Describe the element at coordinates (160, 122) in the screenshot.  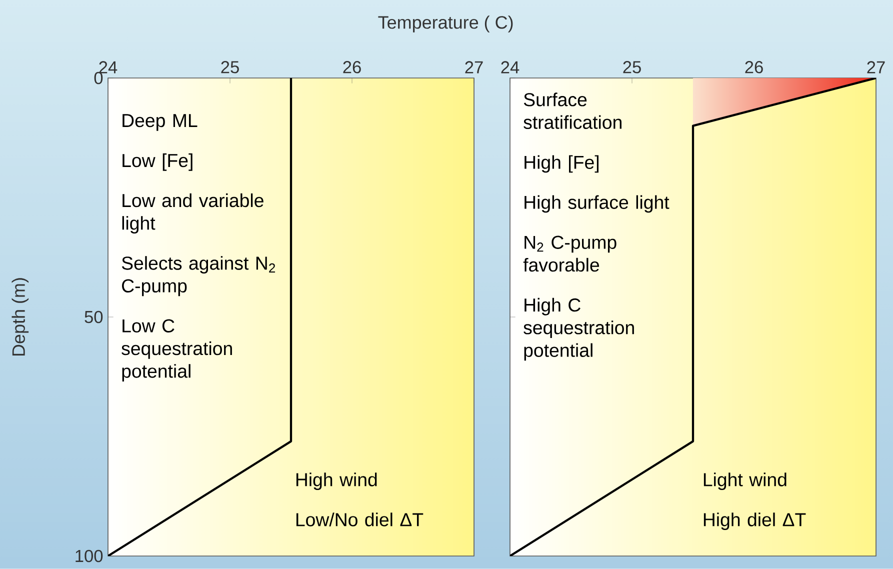
I see `annotation: Deep ML` at that location.